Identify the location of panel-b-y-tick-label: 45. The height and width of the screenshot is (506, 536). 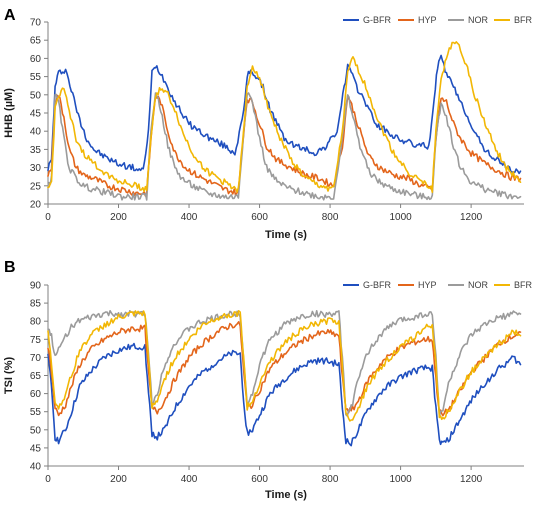
(36, 448).